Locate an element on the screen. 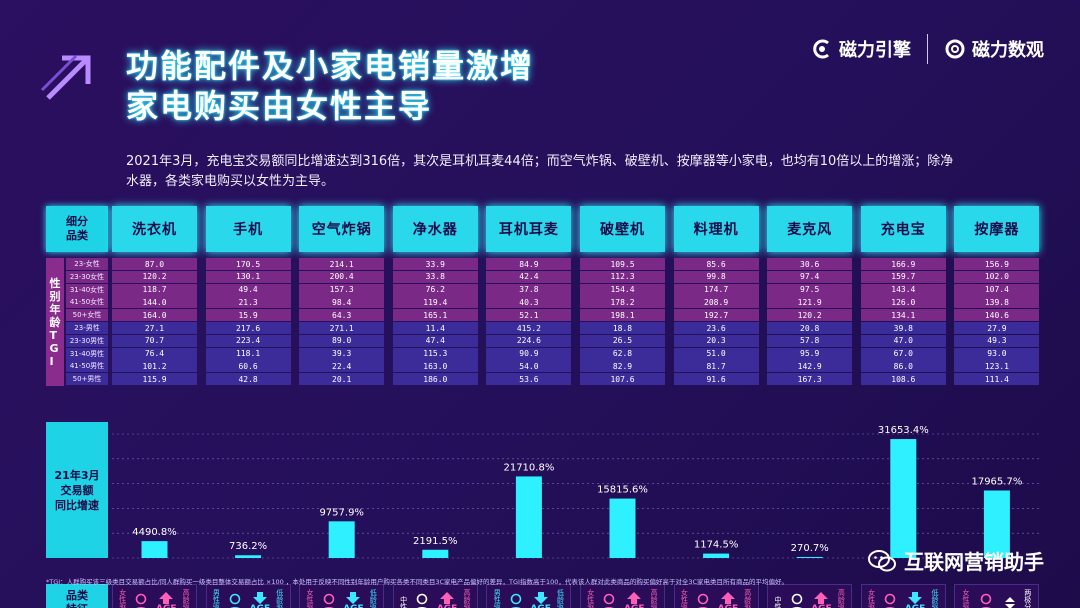 The image size is (1080, 608). tgi-cell: 126.0 is located at coordinates (903, 302).